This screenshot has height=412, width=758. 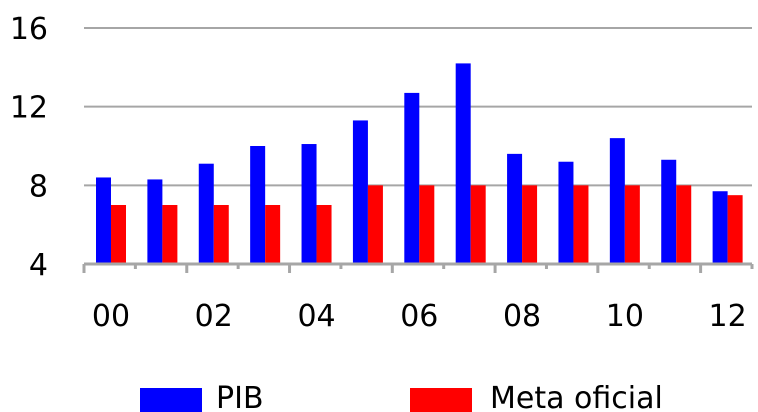 I want to click on x-tick-label: 12, so click(x=728, y=316).